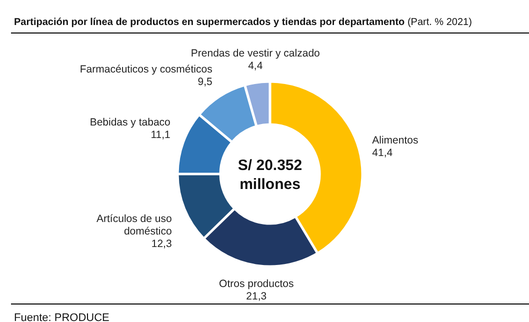 The height and width of the screenshot is (322, 529). I want to click on data-label: 11,1, so click(160, 134).